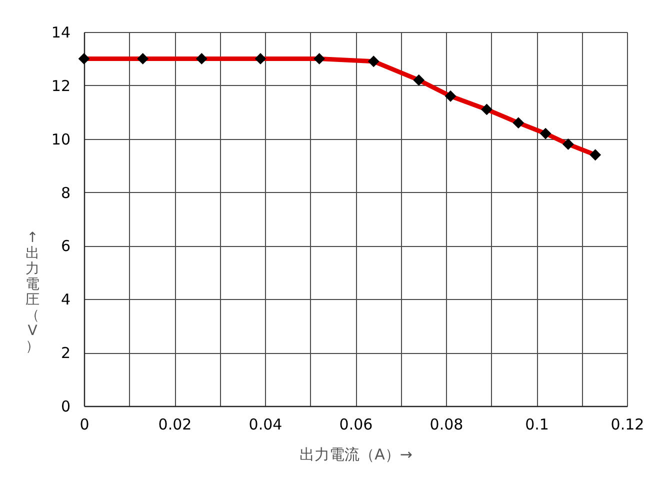 The image size is (660, 487). I want to click on y-tick-label: 14, so click(60, 33).